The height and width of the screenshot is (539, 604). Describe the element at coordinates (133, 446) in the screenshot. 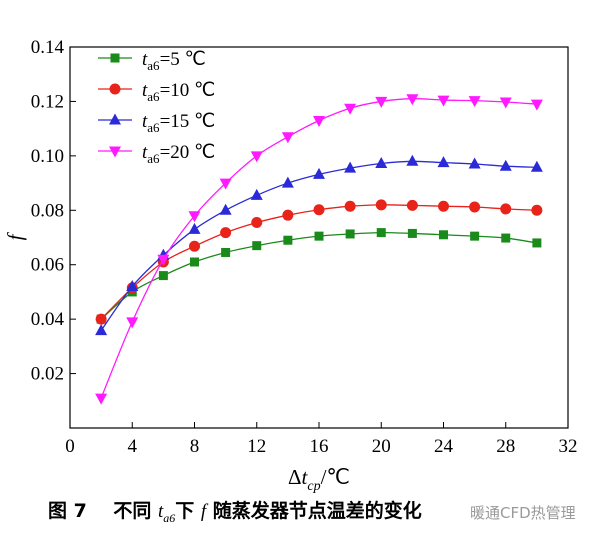

I see `x-tick-label: 4` at that location.